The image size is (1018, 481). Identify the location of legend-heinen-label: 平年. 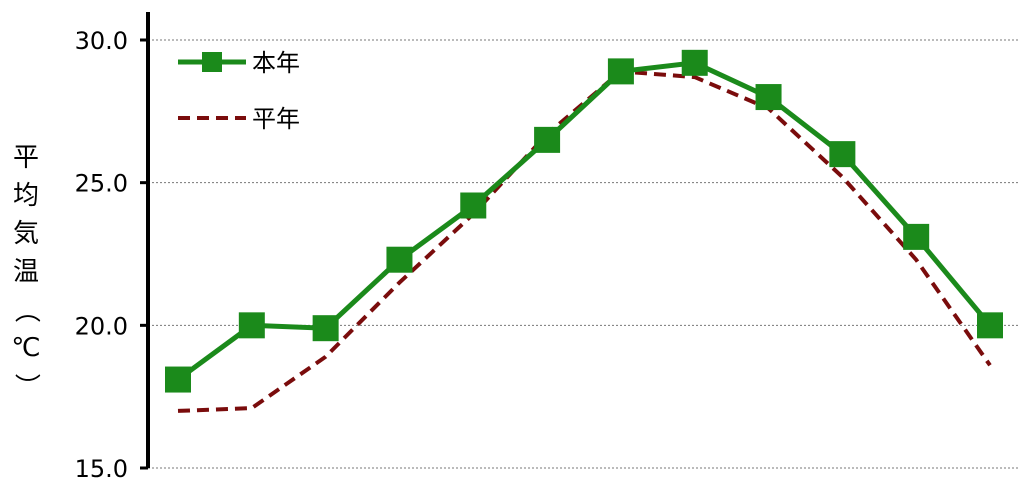
(276, 119).